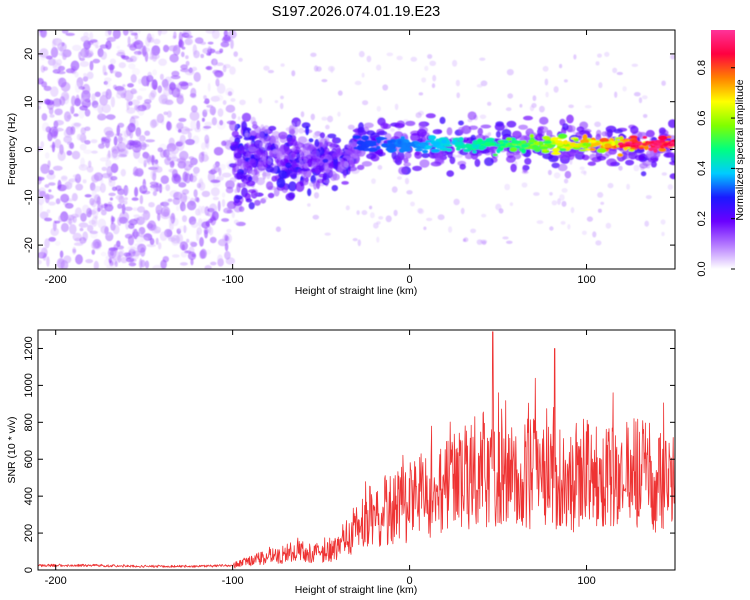  I want to click on colorbar-bar, so click(723, 149).